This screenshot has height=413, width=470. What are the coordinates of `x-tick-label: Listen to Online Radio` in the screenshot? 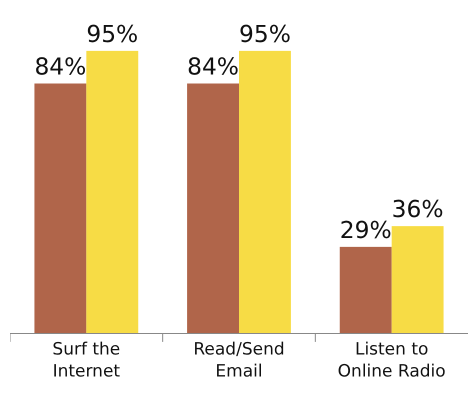 It's located at (392, 360).